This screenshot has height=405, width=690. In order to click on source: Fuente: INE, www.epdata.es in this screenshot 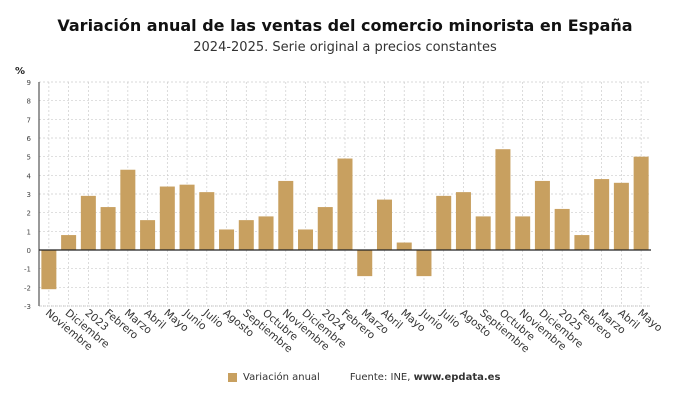, I will do `click(425, 377)`.